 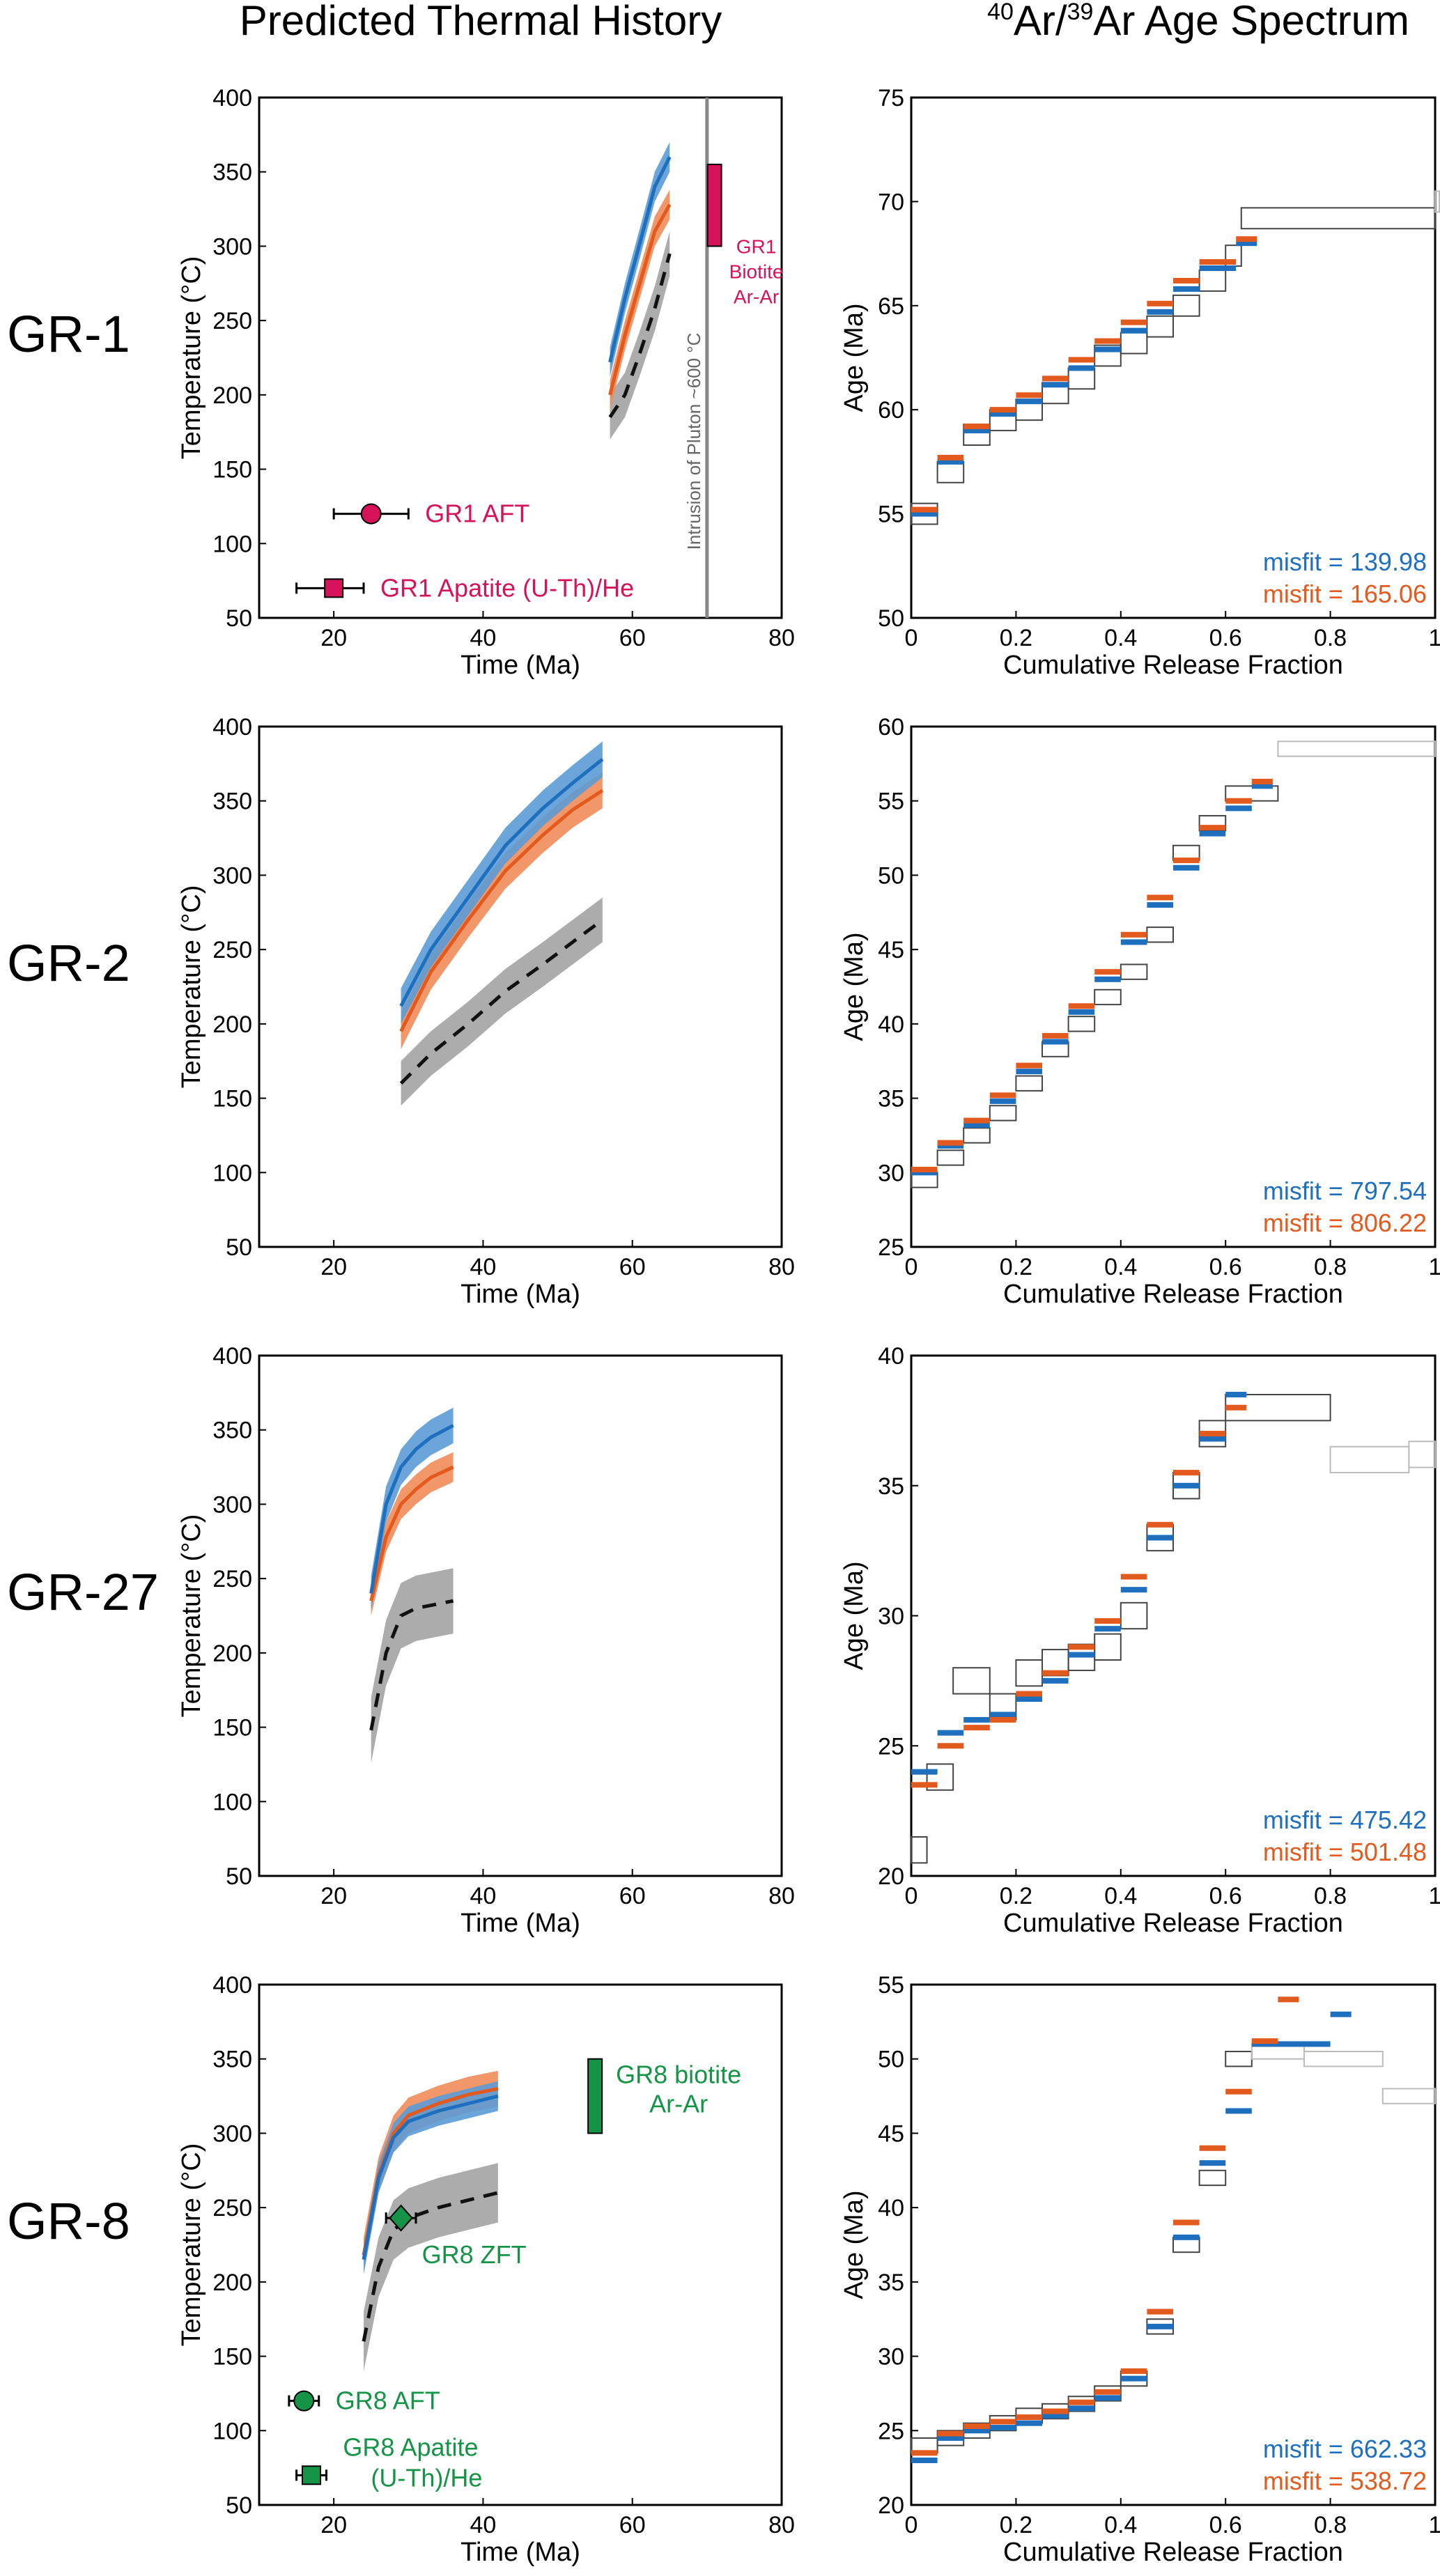 I want to click on y-tick-label: 30, so click(x=891, y=1617).